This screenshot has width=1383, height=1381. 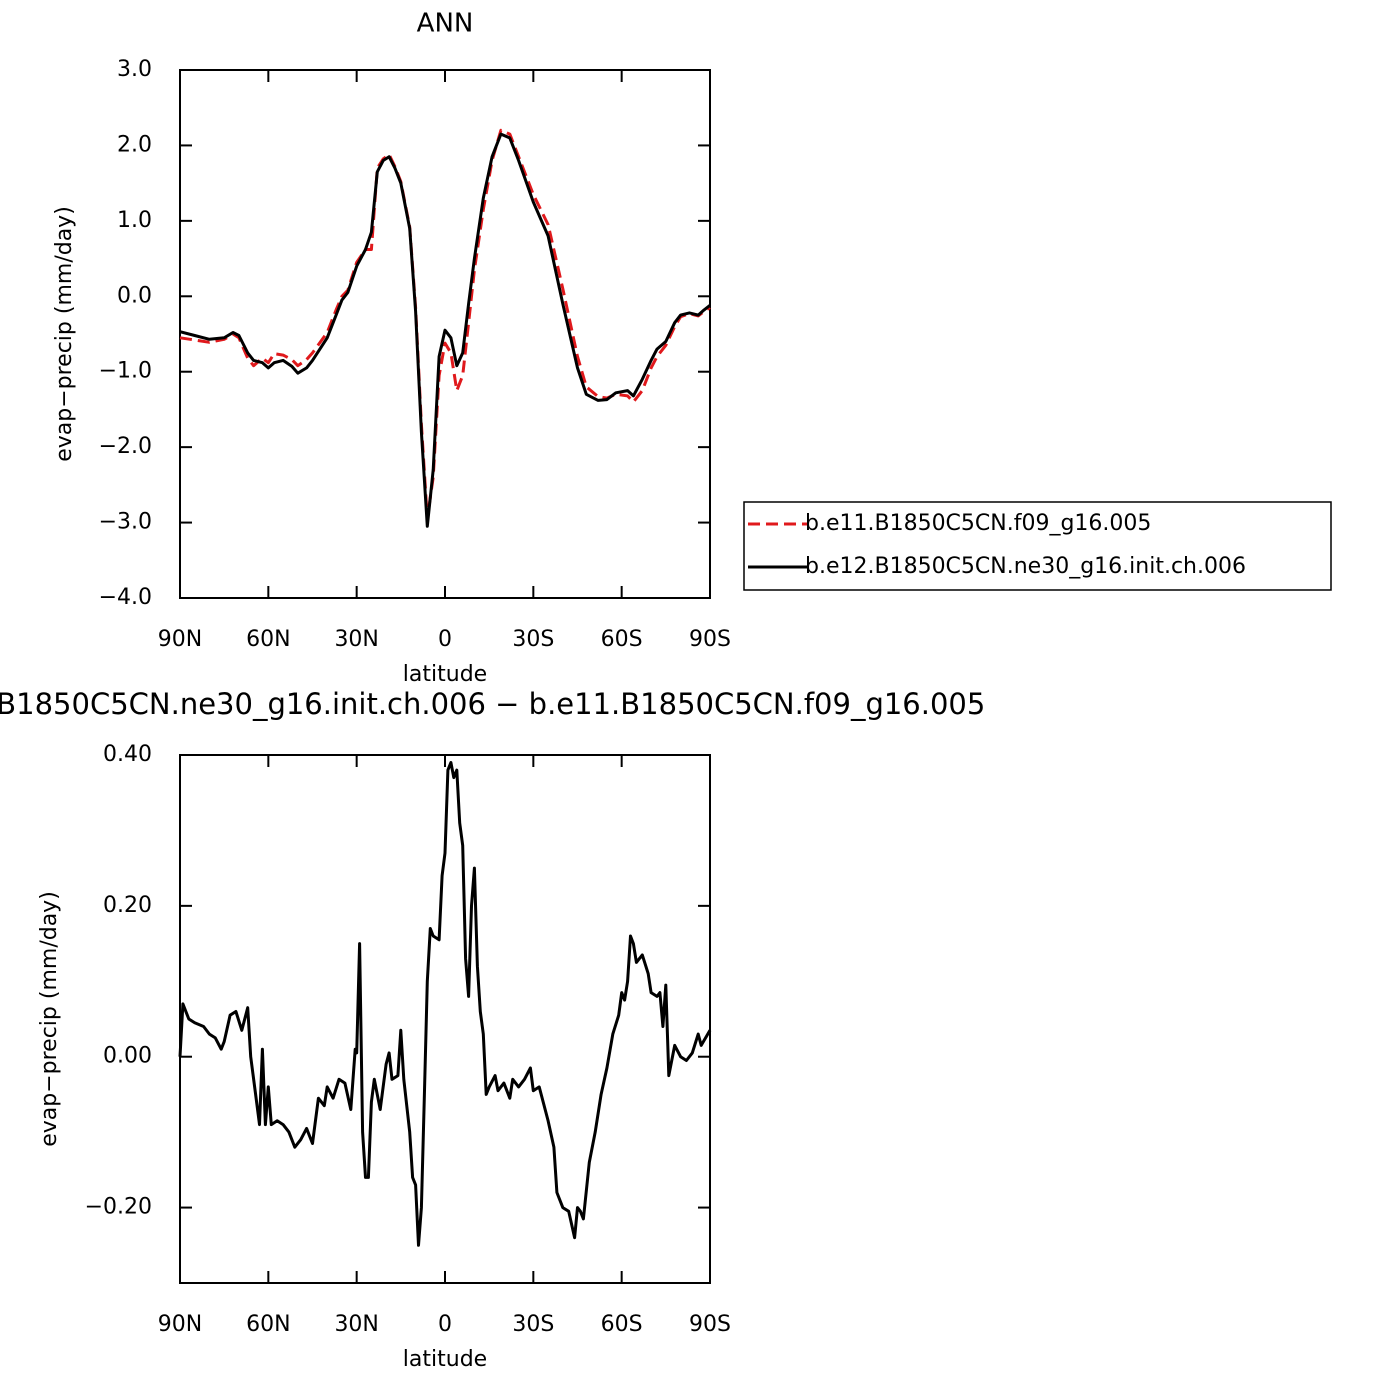 What do you see at coordinates (134, 220) in the screenshot?
I see `y-tick-label: 1.0` at bounding box center [134, 220].